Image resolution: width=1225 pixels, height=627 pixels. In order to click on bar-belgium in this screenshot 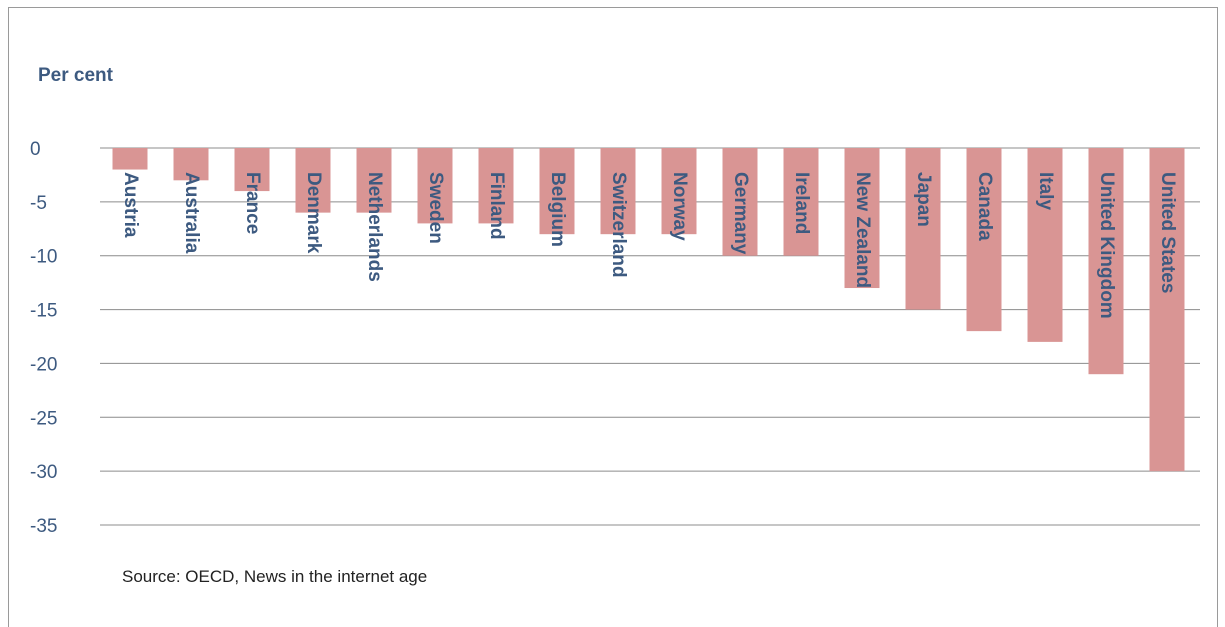, I will do `click(557, 191)`.